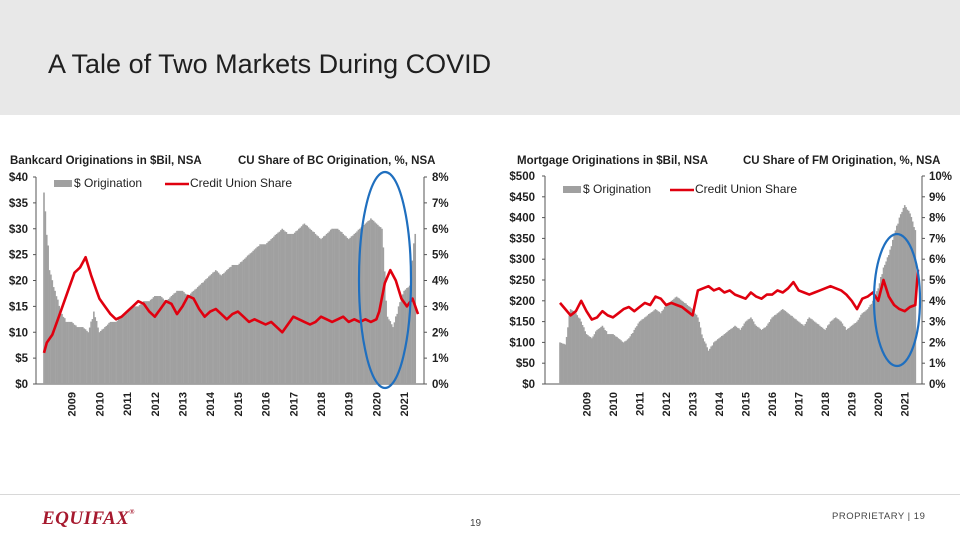 This screenshot has height=540, width=960. What do you see at coordinates (21, 359) in the screenshot?
I see `y-tick-label: $5` at bounding box center [21, 359].